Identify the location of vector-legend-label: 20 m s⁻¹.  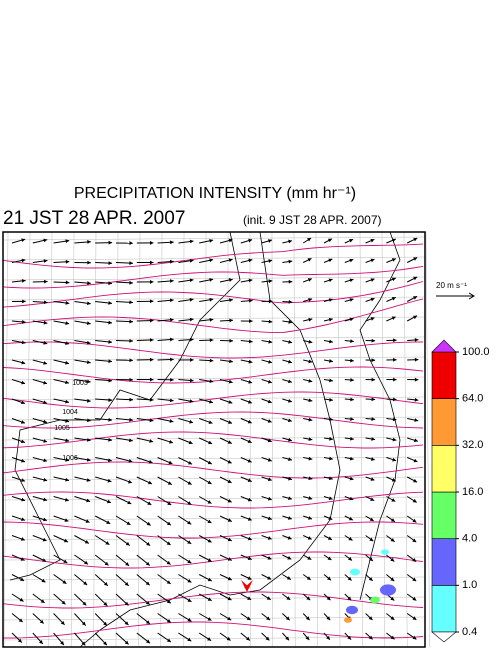
(451, 285).